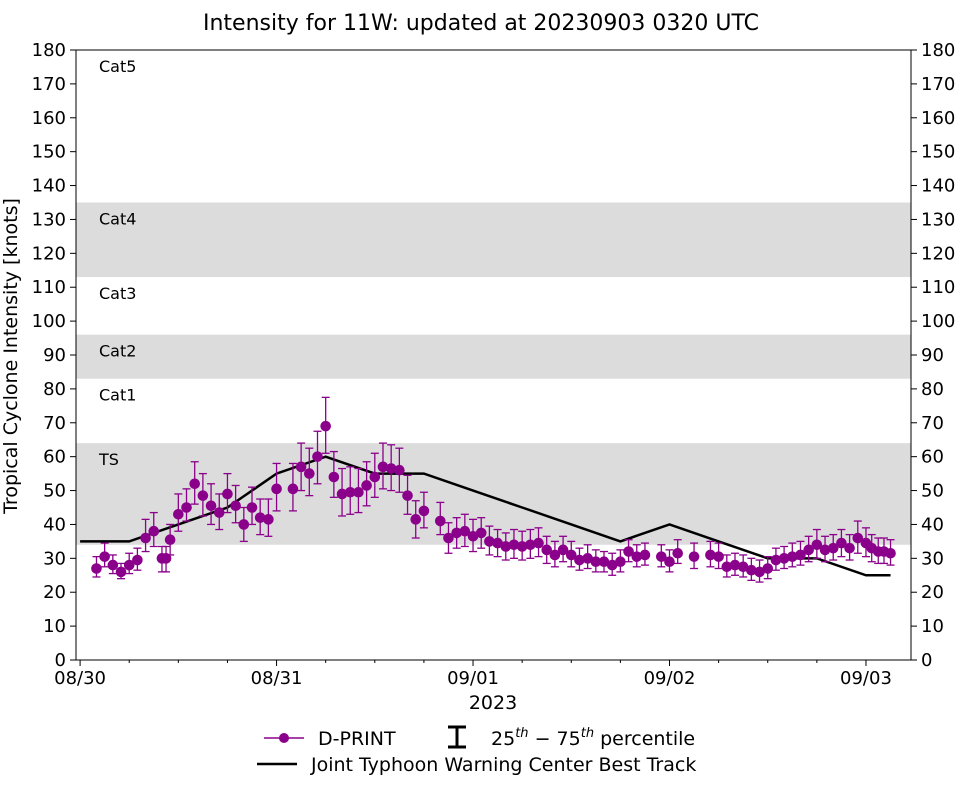 Image resolution: width=962 pixels, height=785 pixels. What do you see at coordinates (938, 118) in the screenshot?
I see `y-tick-label-right: 160` at bounding box center [938, 118].